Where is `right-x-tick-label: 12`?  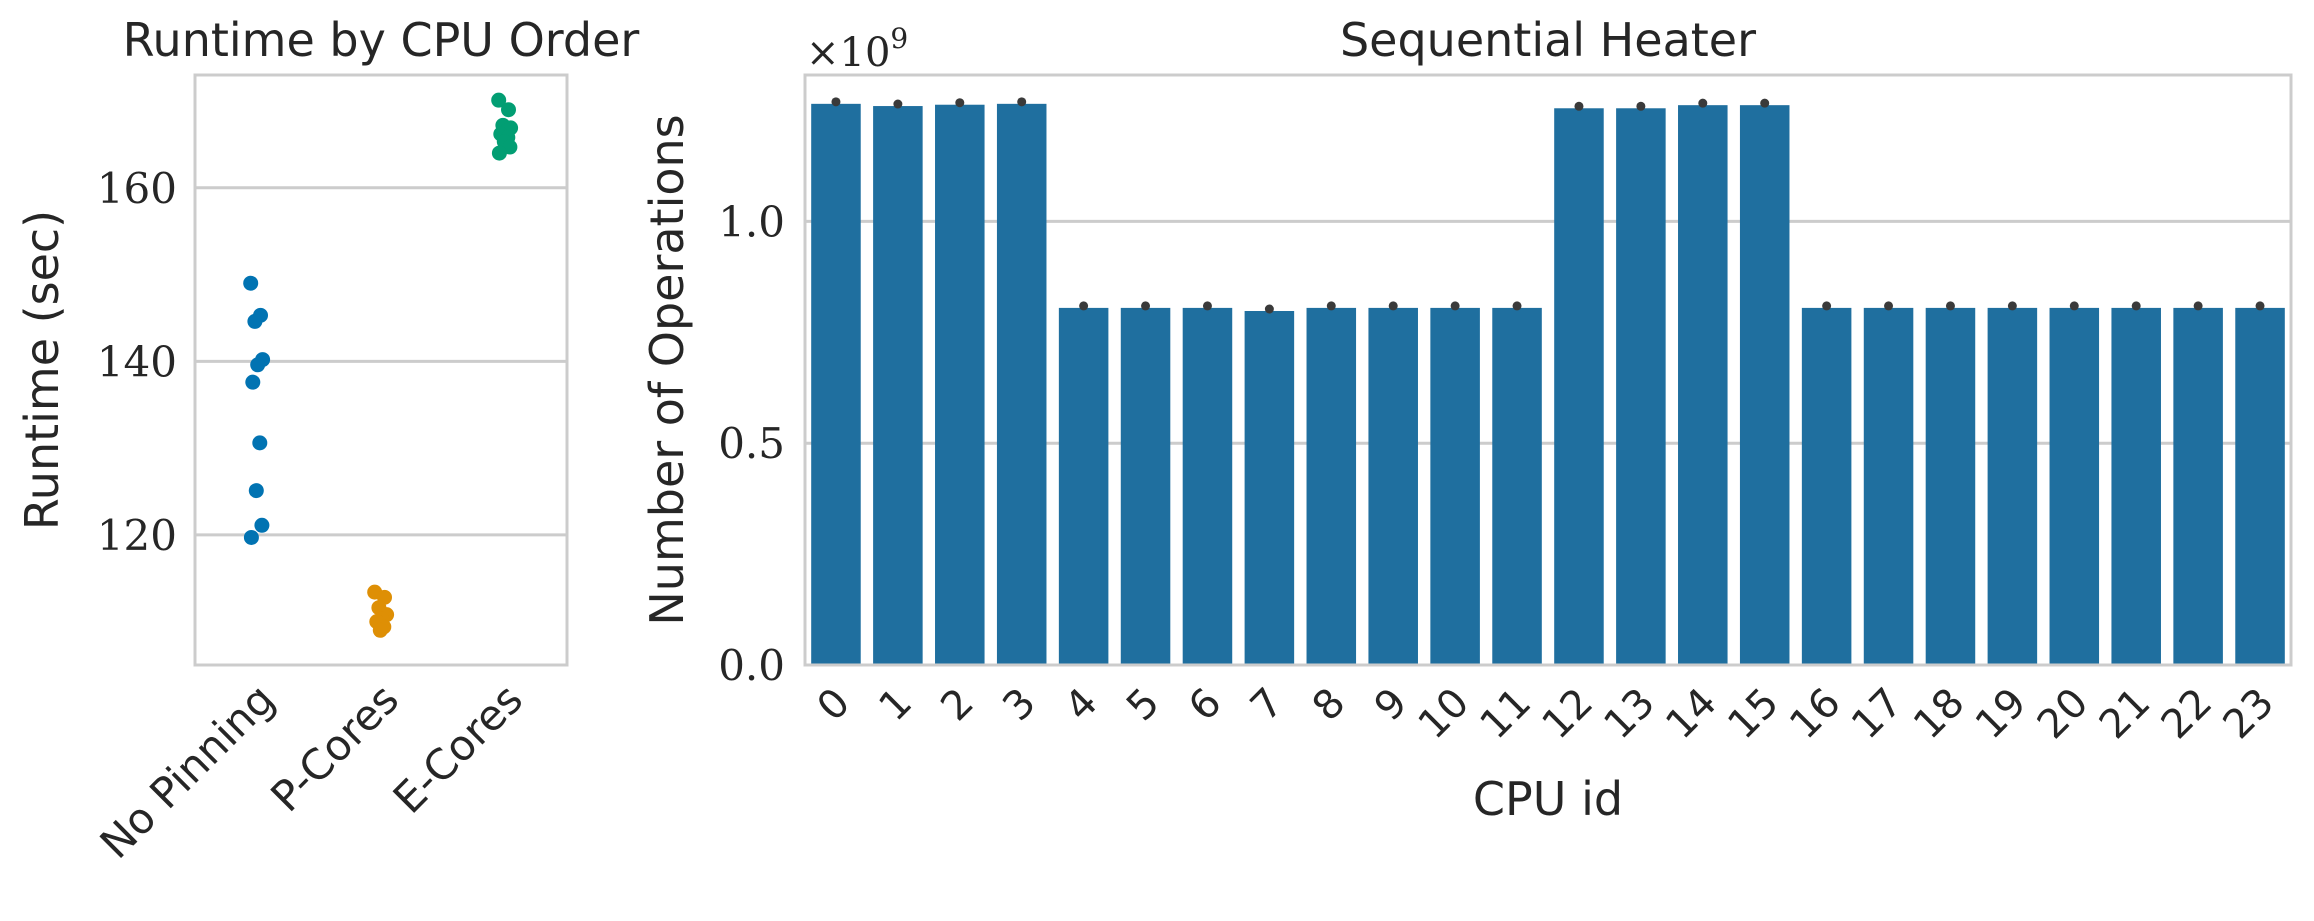 right-x-tick-label: 12 is located at coordinates (1568, 714).